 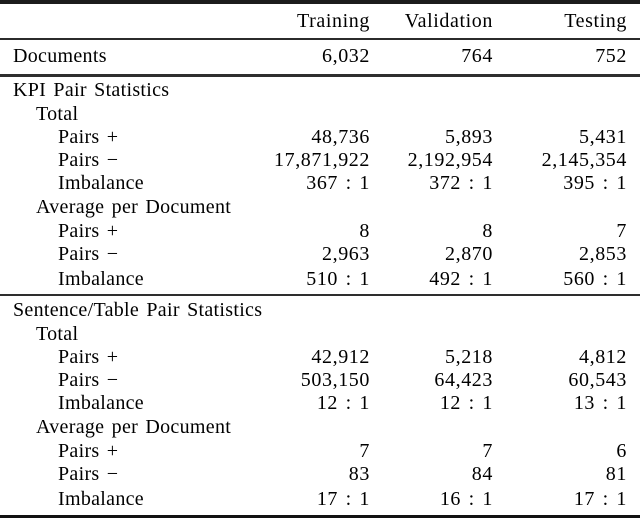 What do you see at coordinates (346, 56) in the screenshot?
I see `cell-training: 6,032` at bounding box center [346, 56].